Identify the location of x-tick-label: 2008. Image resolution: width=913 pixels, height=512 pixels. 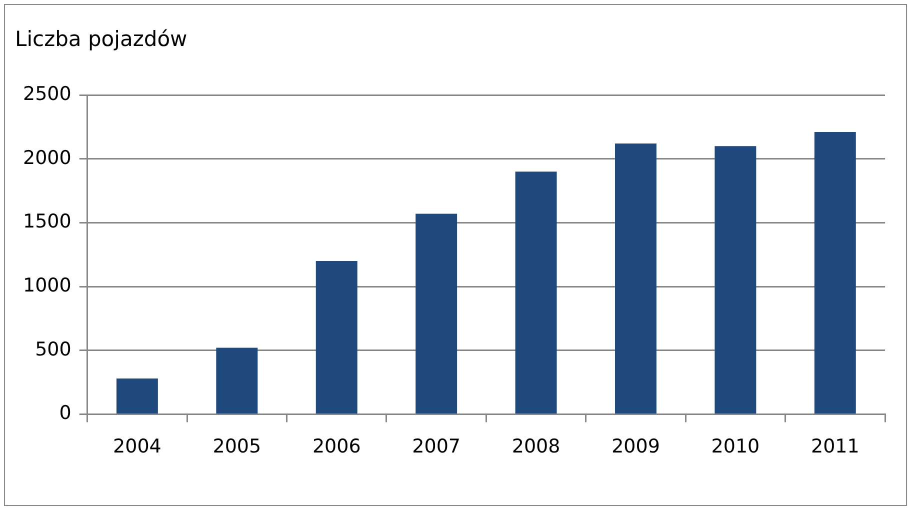
(536, 447).